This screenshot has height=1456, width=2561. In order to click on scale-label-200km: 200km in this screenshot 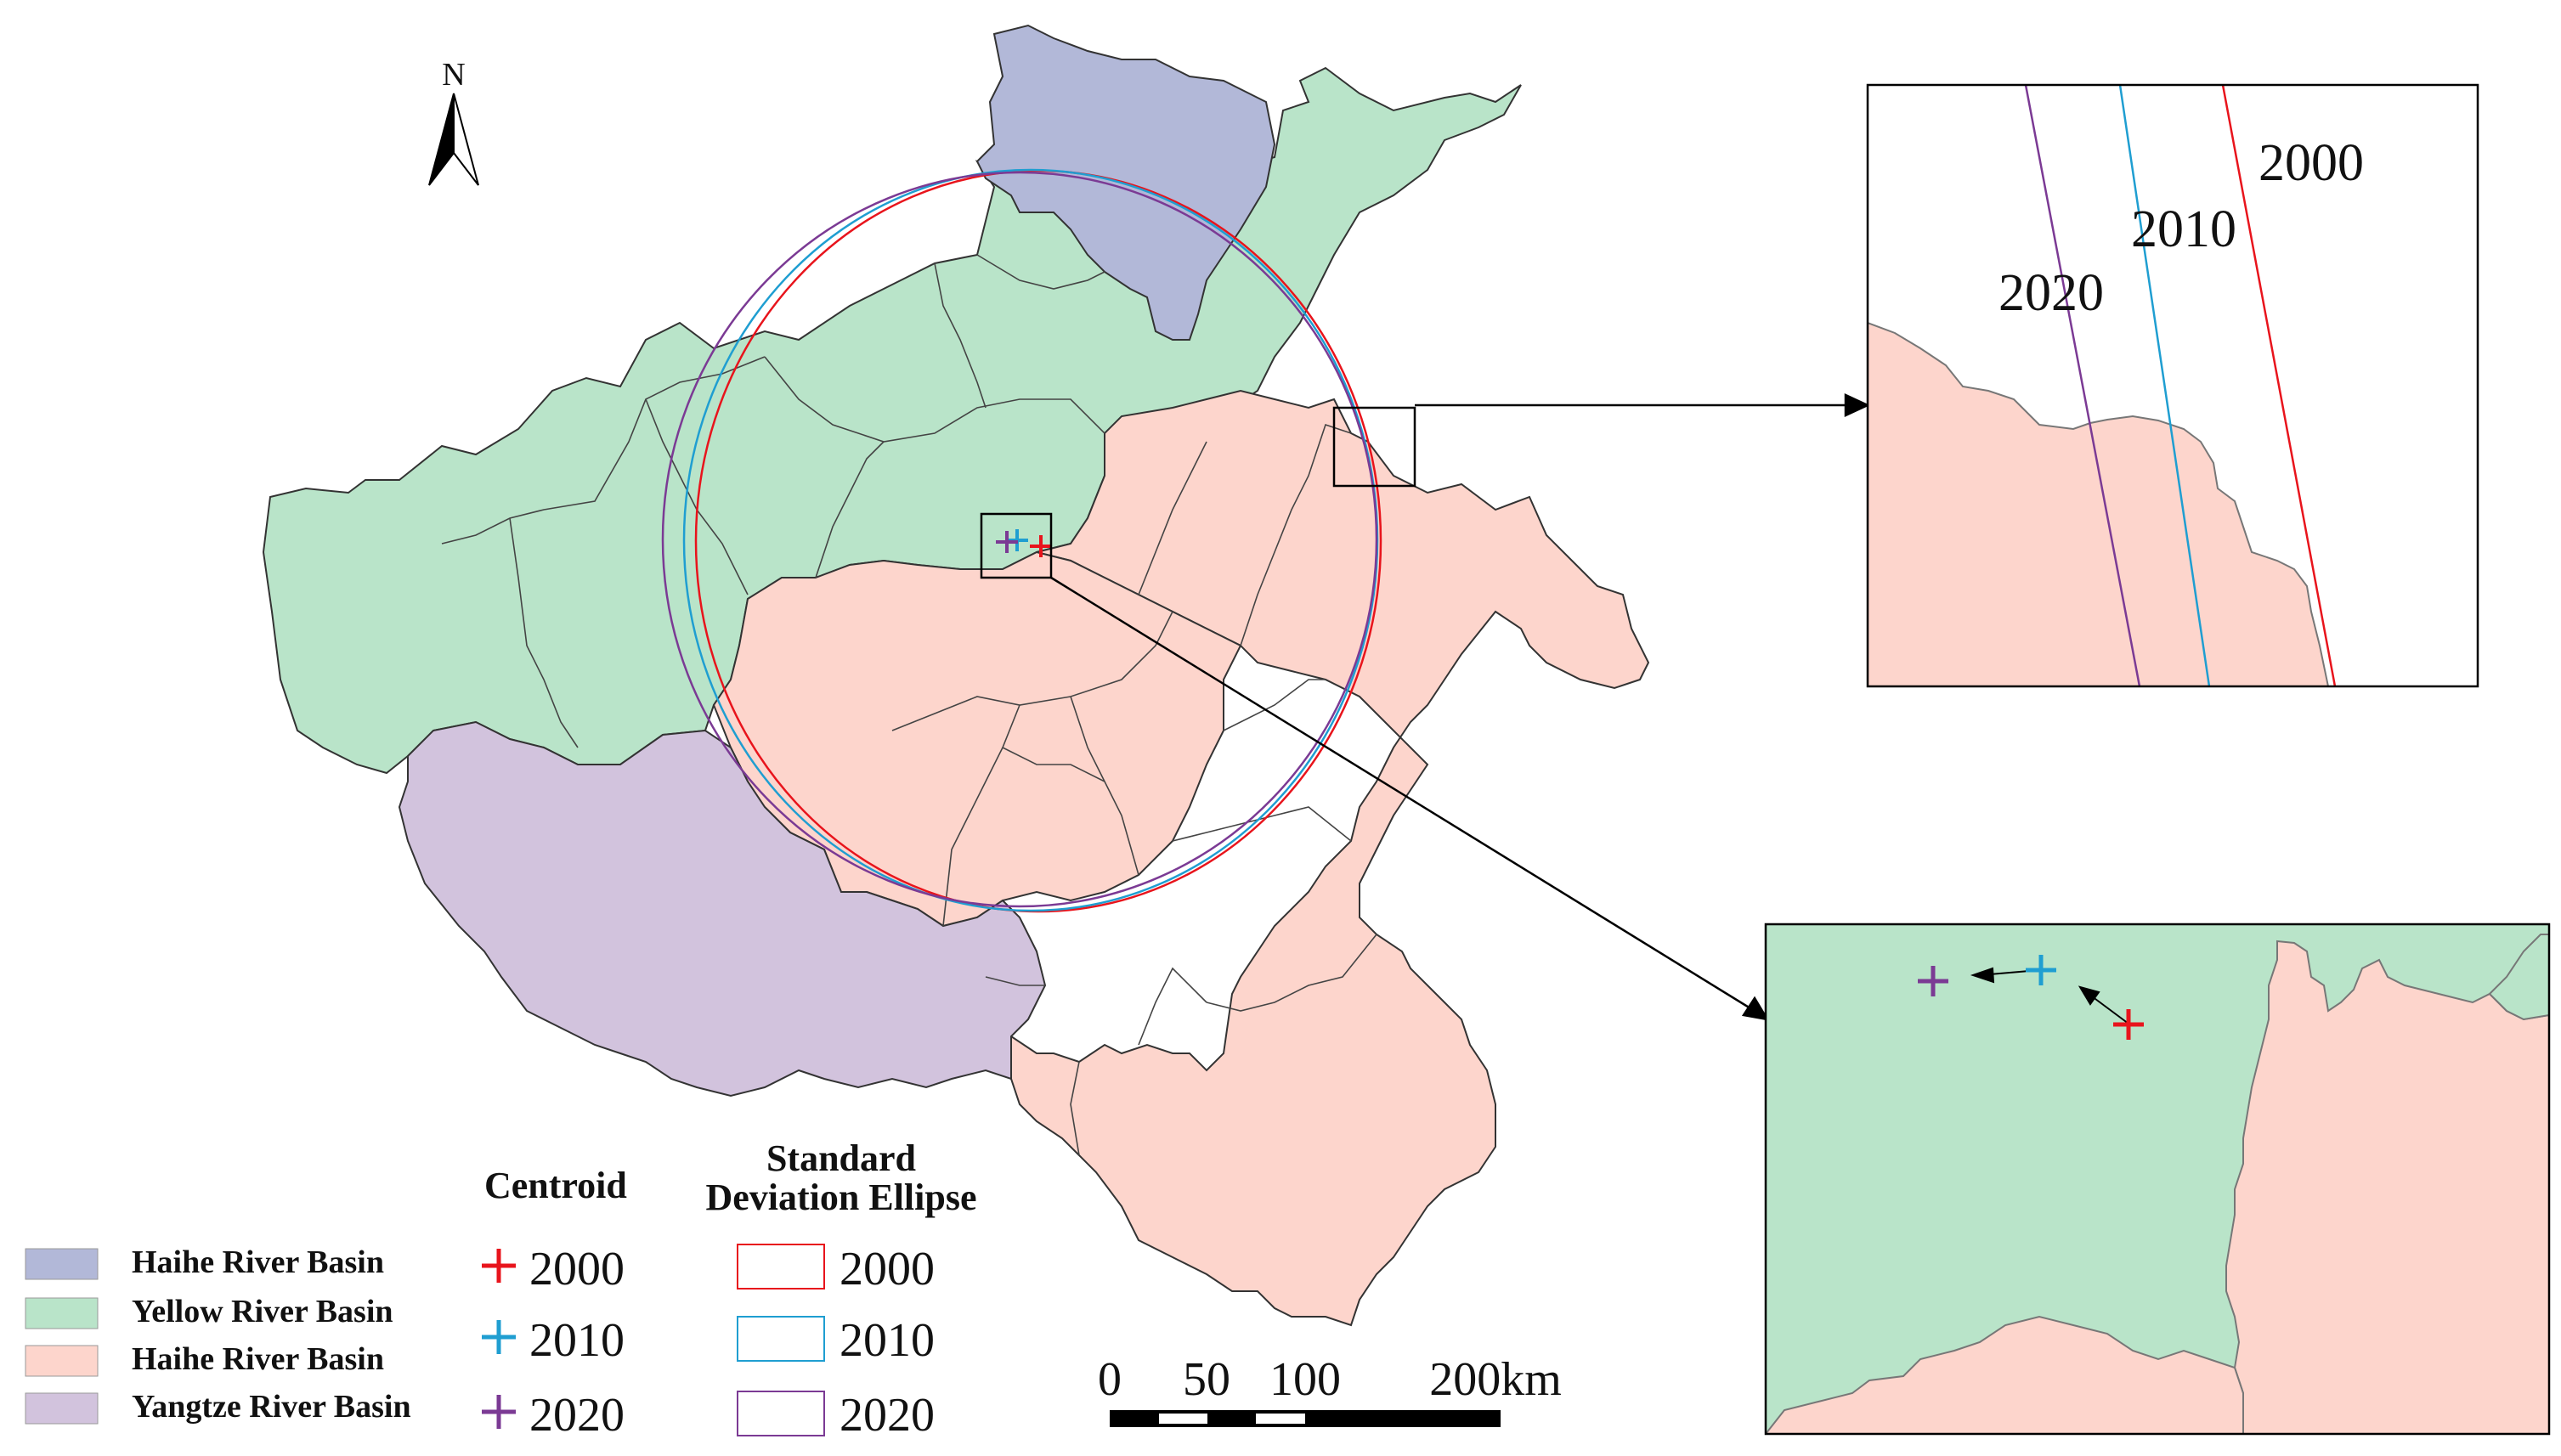, I will do `click(1495, 1380)`.